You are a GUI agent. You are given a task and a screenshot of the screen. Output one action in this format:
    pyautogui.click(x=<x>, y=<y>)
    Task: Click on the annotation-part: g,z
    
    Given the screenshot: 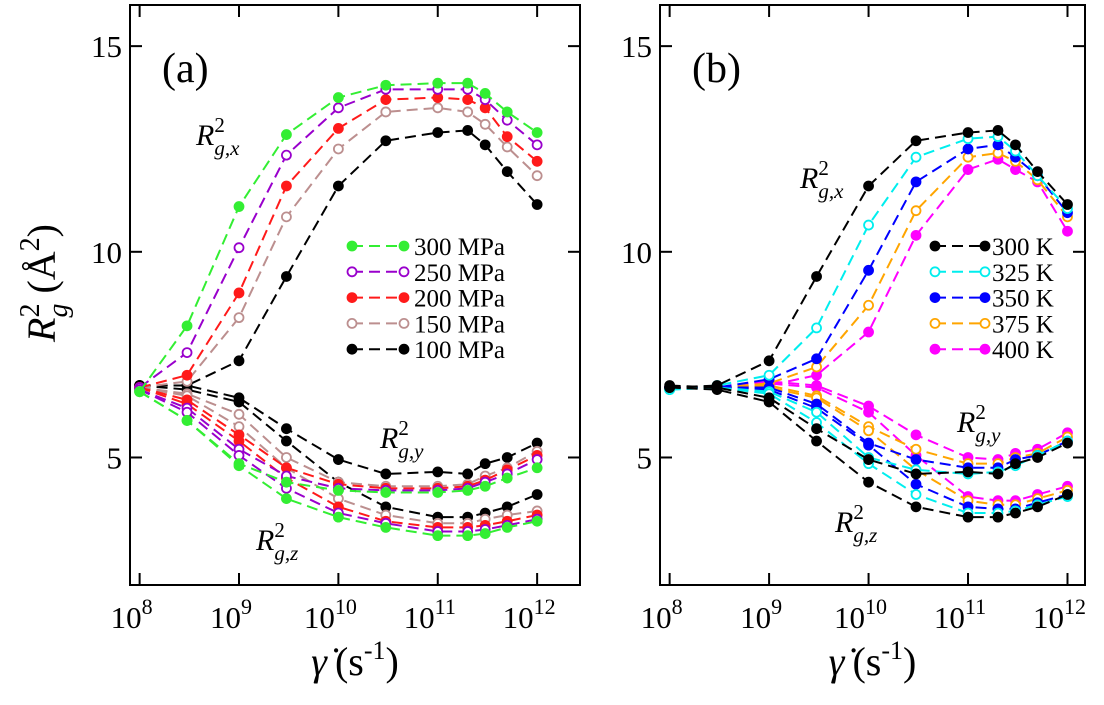 What is the action you would take?
    pyautogui.click(x=286, y=553)
    